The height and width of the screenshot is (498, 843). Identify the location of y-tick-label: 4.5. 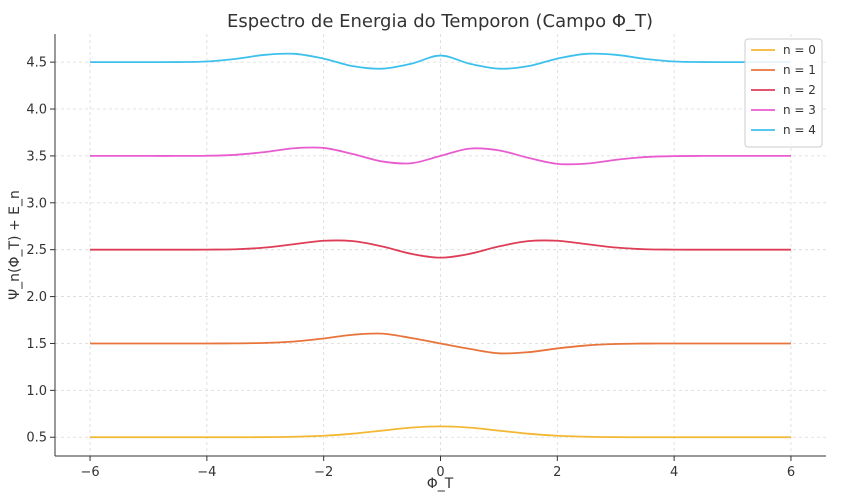
(36, 63).